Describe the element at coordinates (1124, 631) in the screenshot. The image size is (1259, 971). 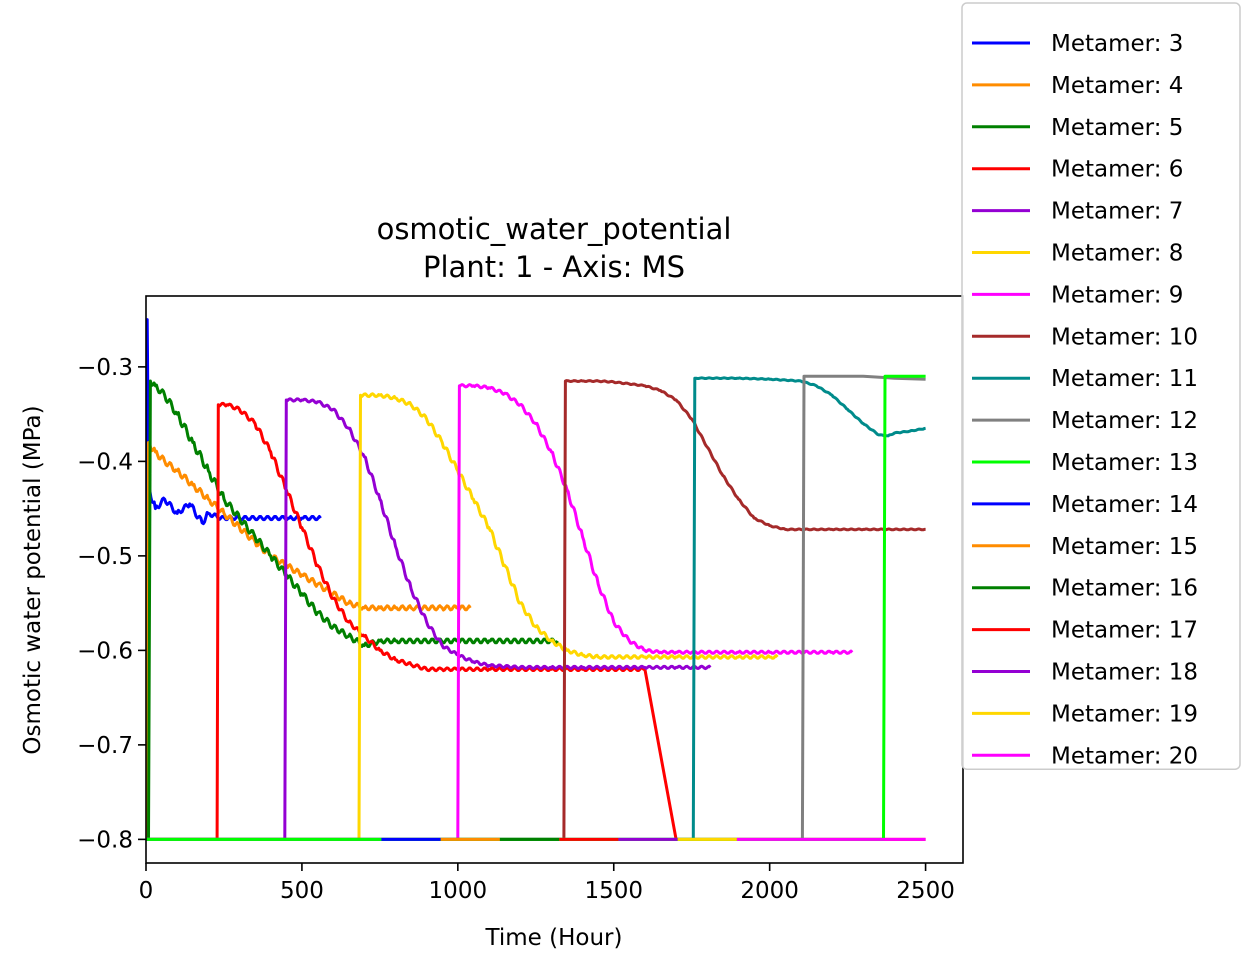
I see `legend-label: Metamer: 17` at that location.